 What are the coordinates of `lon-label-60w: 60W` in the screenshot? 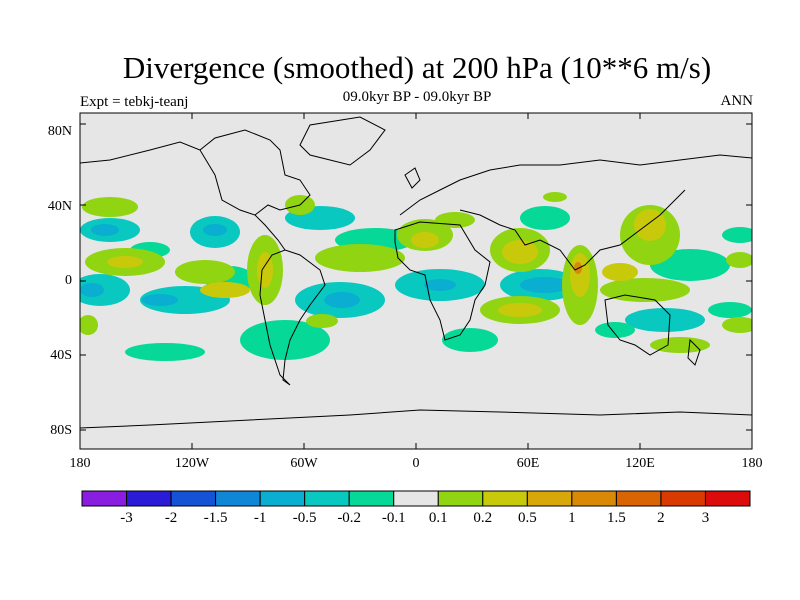 It's located at (304, 463).